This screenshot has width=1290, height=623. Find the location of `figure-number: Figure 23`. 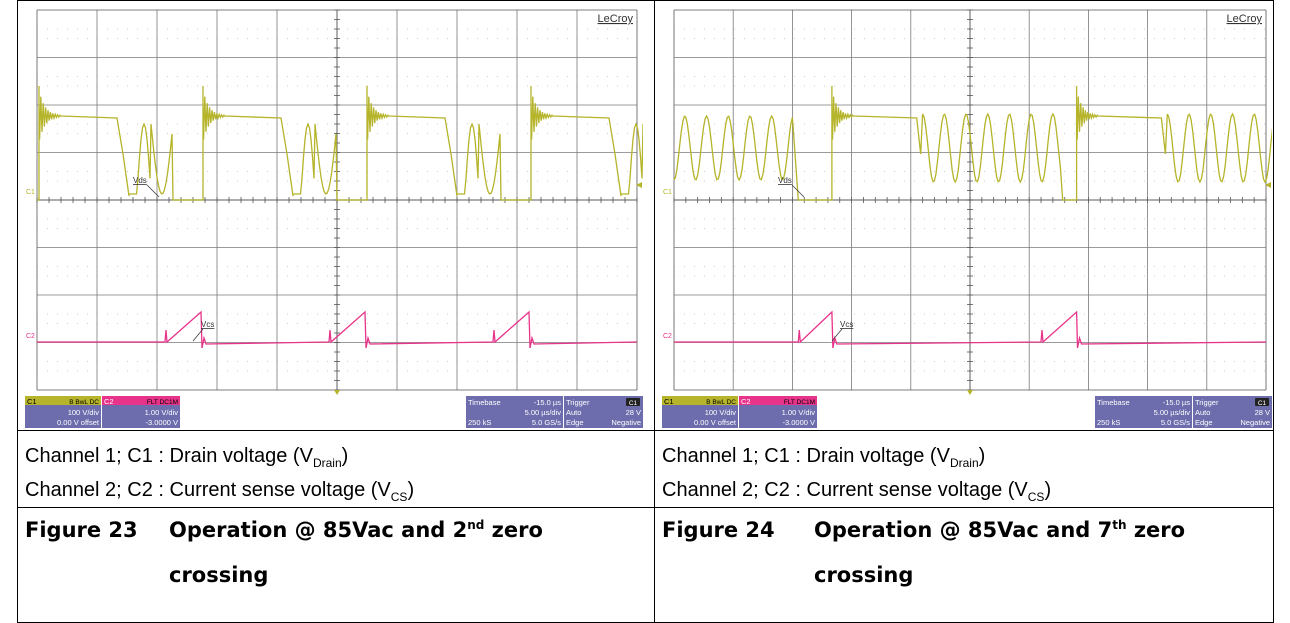

figure-number: Figure 23 is located at coordinates (81, 530).